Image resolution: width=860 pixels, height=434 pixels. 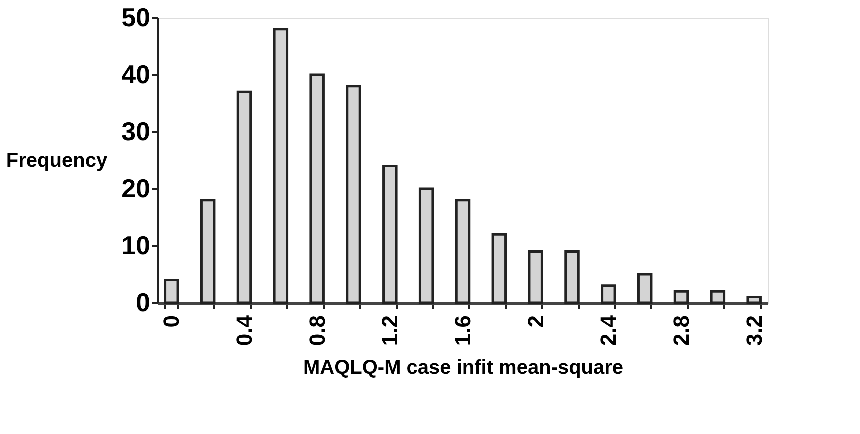 I want to click on y-axis-title: Frequency, so click(x=57, y=161).